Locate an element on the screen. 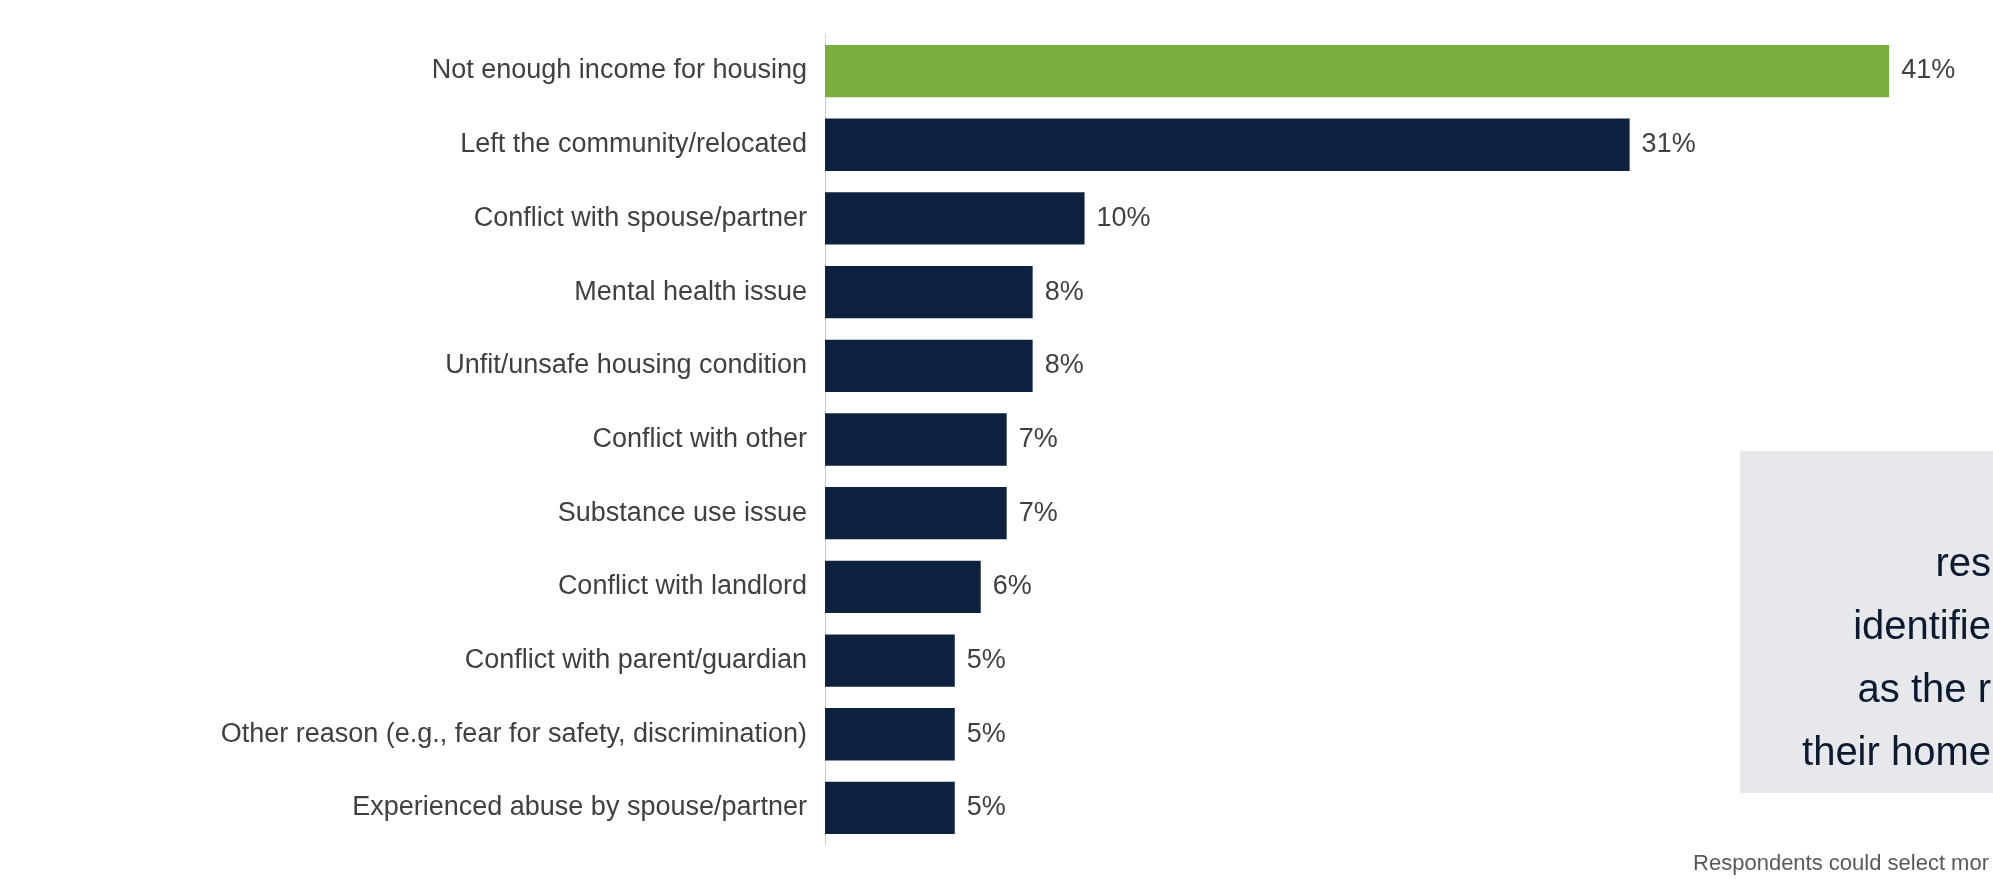  y-tick-label: Conflict with spouse/partner is located at coordinates (640, 216).